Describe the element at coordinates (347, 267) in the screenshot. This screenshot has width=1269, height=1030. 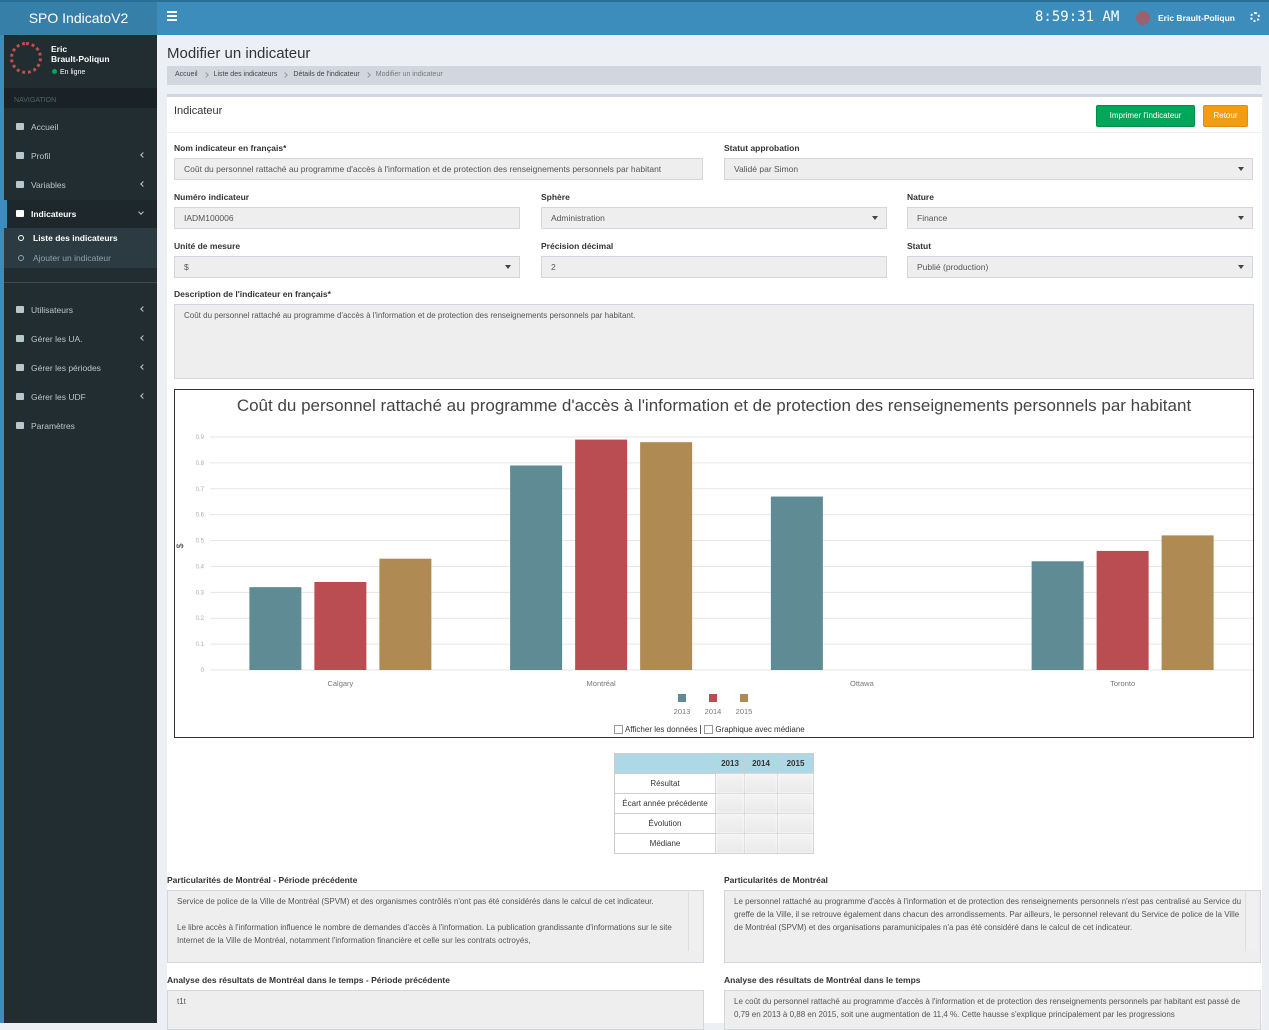
I see `select: $` at that location.